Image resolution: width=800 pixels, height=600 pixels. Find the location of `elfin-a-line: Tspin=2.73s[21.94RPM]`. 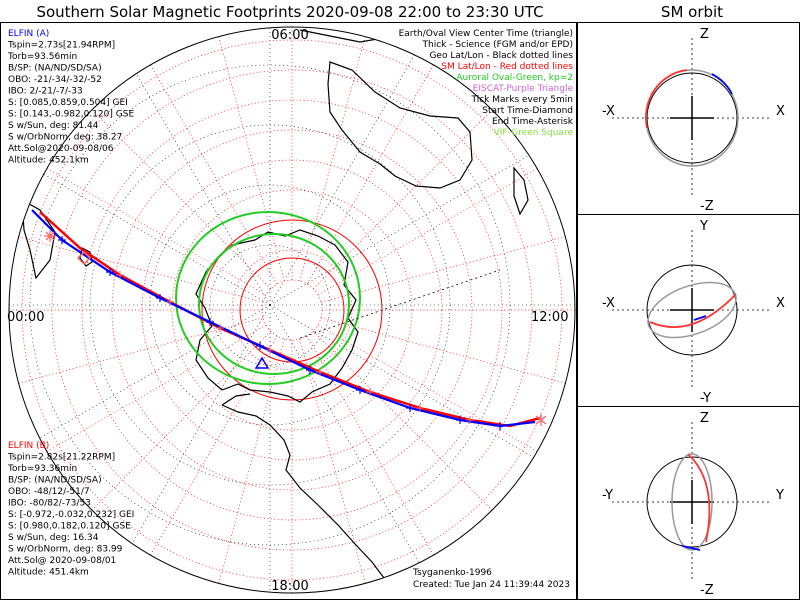

elfin-a-line: Tspin=2.73s[21.94RPM] is located at coordinates (61, 46).